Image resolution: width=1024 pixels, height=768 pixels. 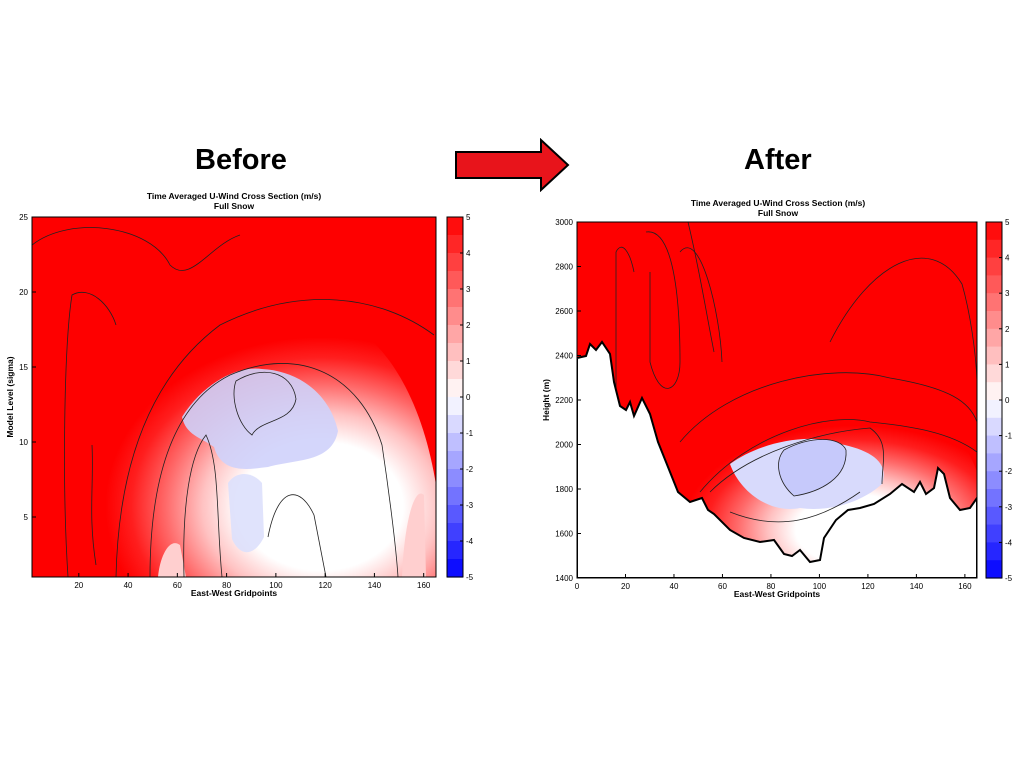 What do you see at coordinates (778, 160) in the screenshot?
I see `after-heading: After` at bounding box center [778, 160].